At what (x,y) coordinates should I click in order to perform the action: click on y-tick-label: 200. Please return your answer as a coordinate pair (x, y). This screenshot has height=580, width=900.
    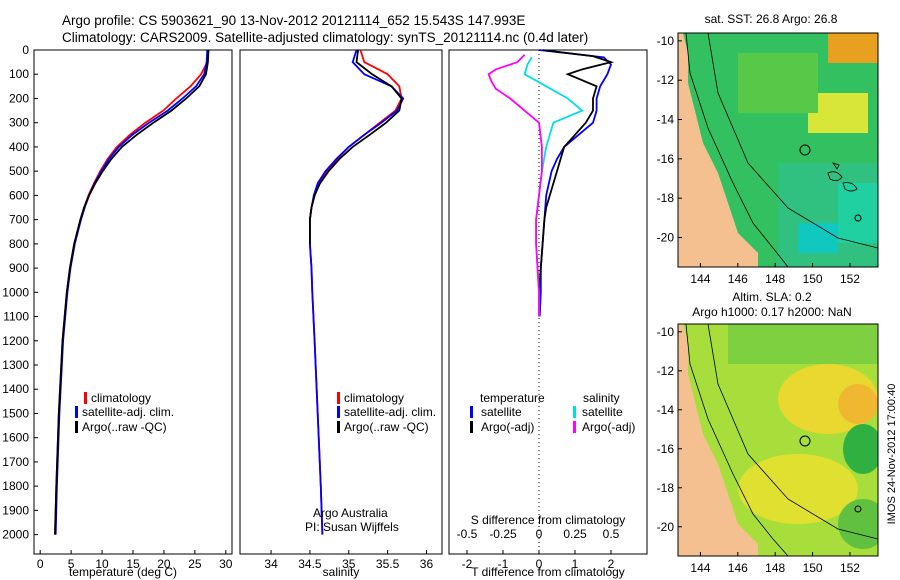
    Looking at the image, I should click on (19, 98).